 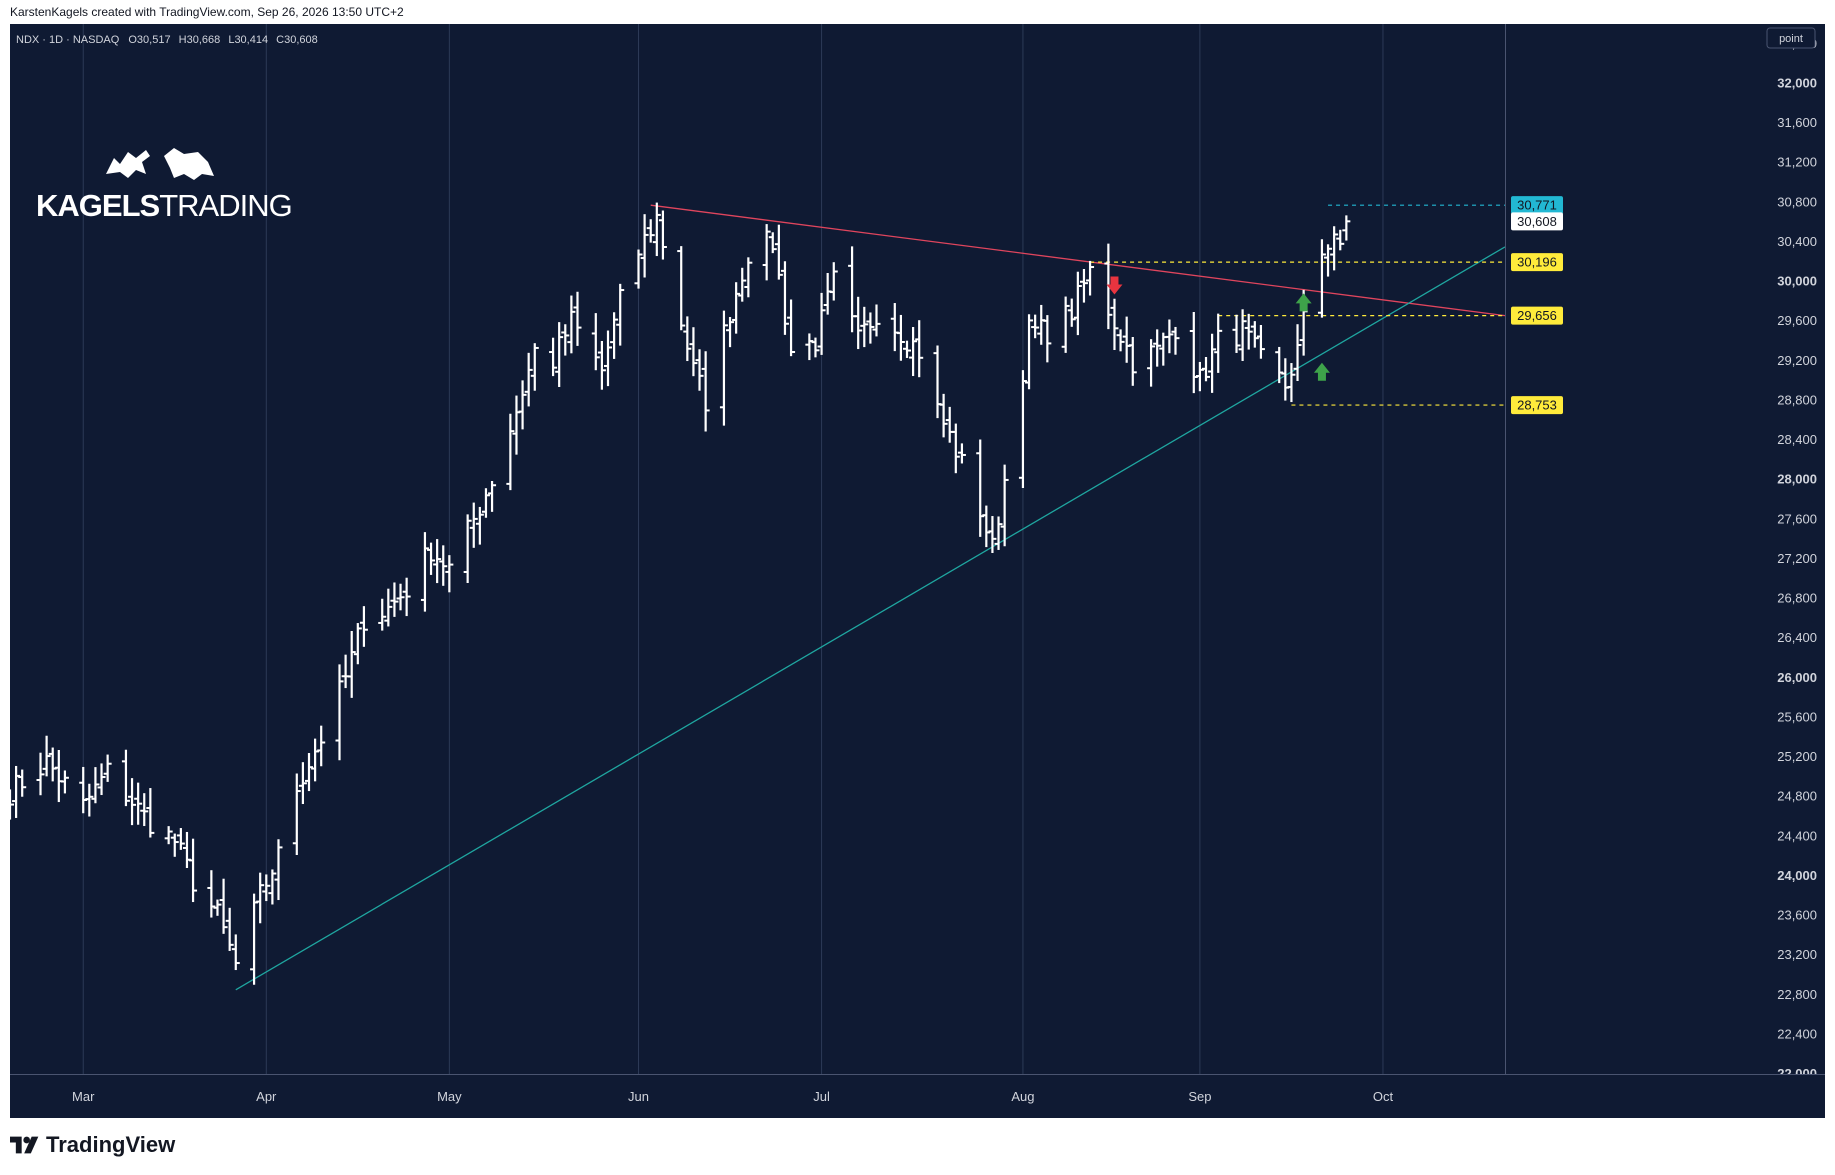 What do you see at coordinates (1022, 1096) in the screenshot?
I see `x-tick-label: Aug` at bounding box center [1022, 1096].